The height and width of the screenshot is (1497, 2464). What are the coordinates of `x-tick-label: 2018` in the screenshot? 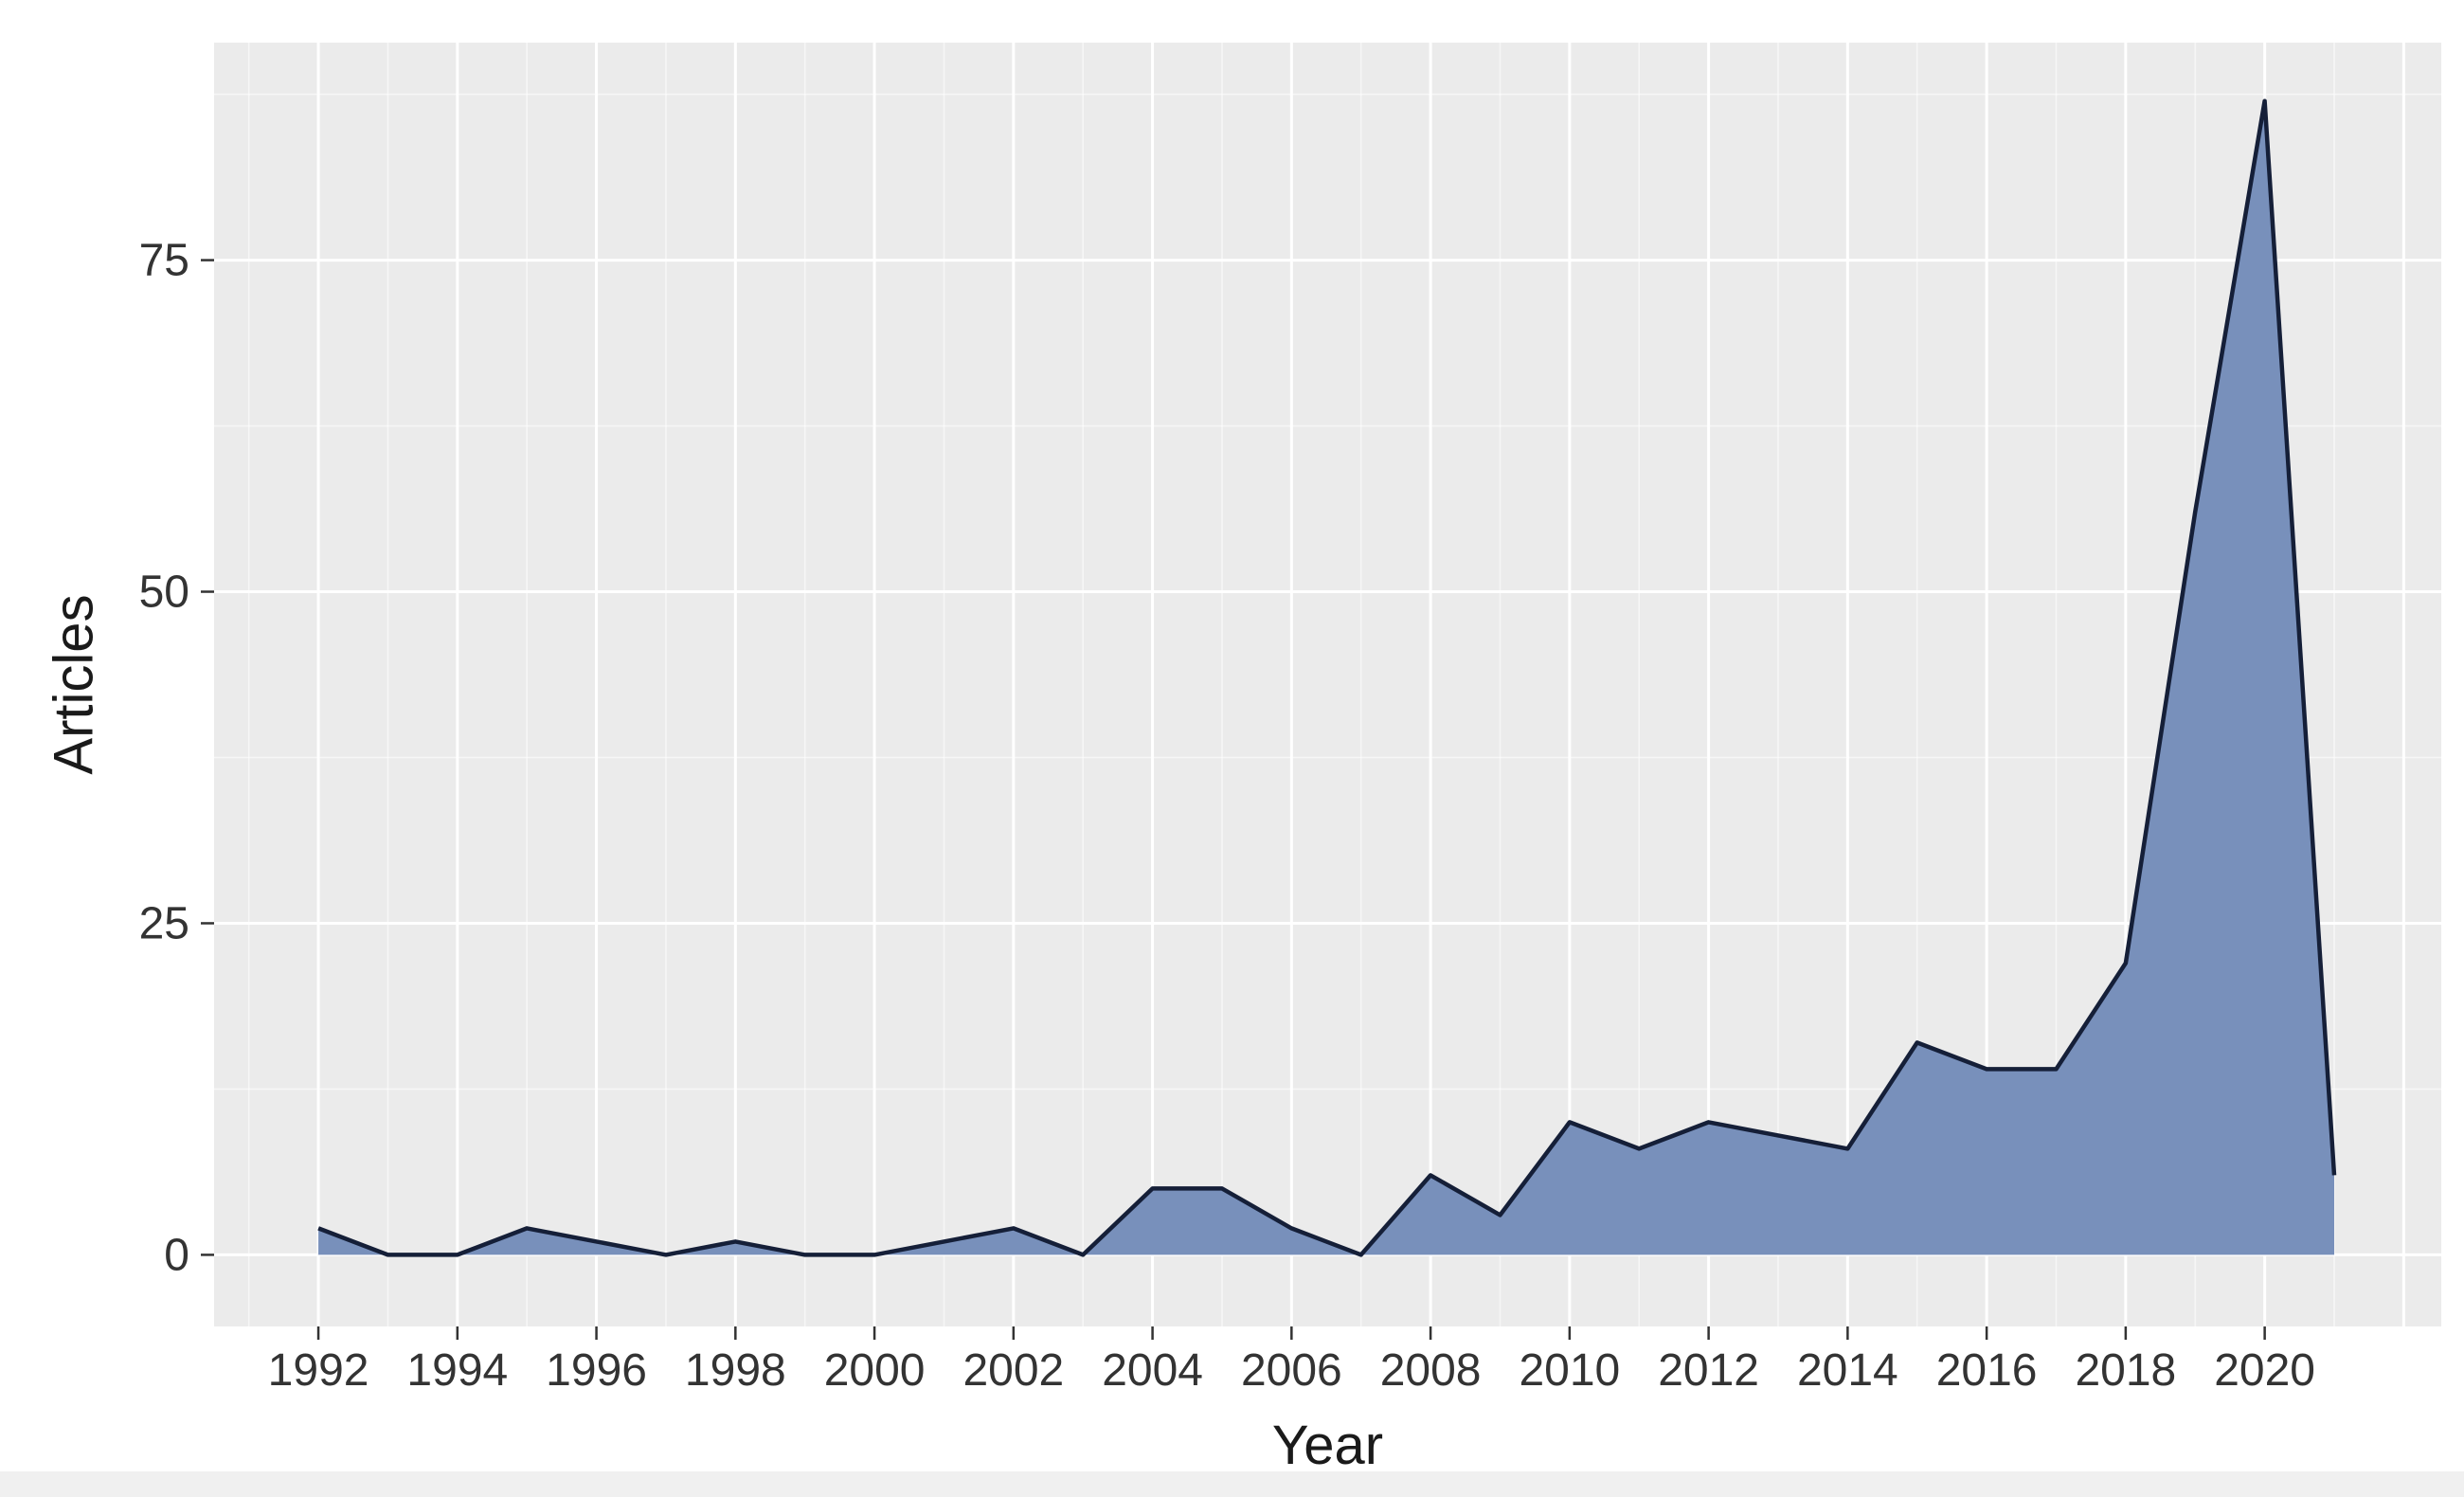 It's located at (2125, 1371).